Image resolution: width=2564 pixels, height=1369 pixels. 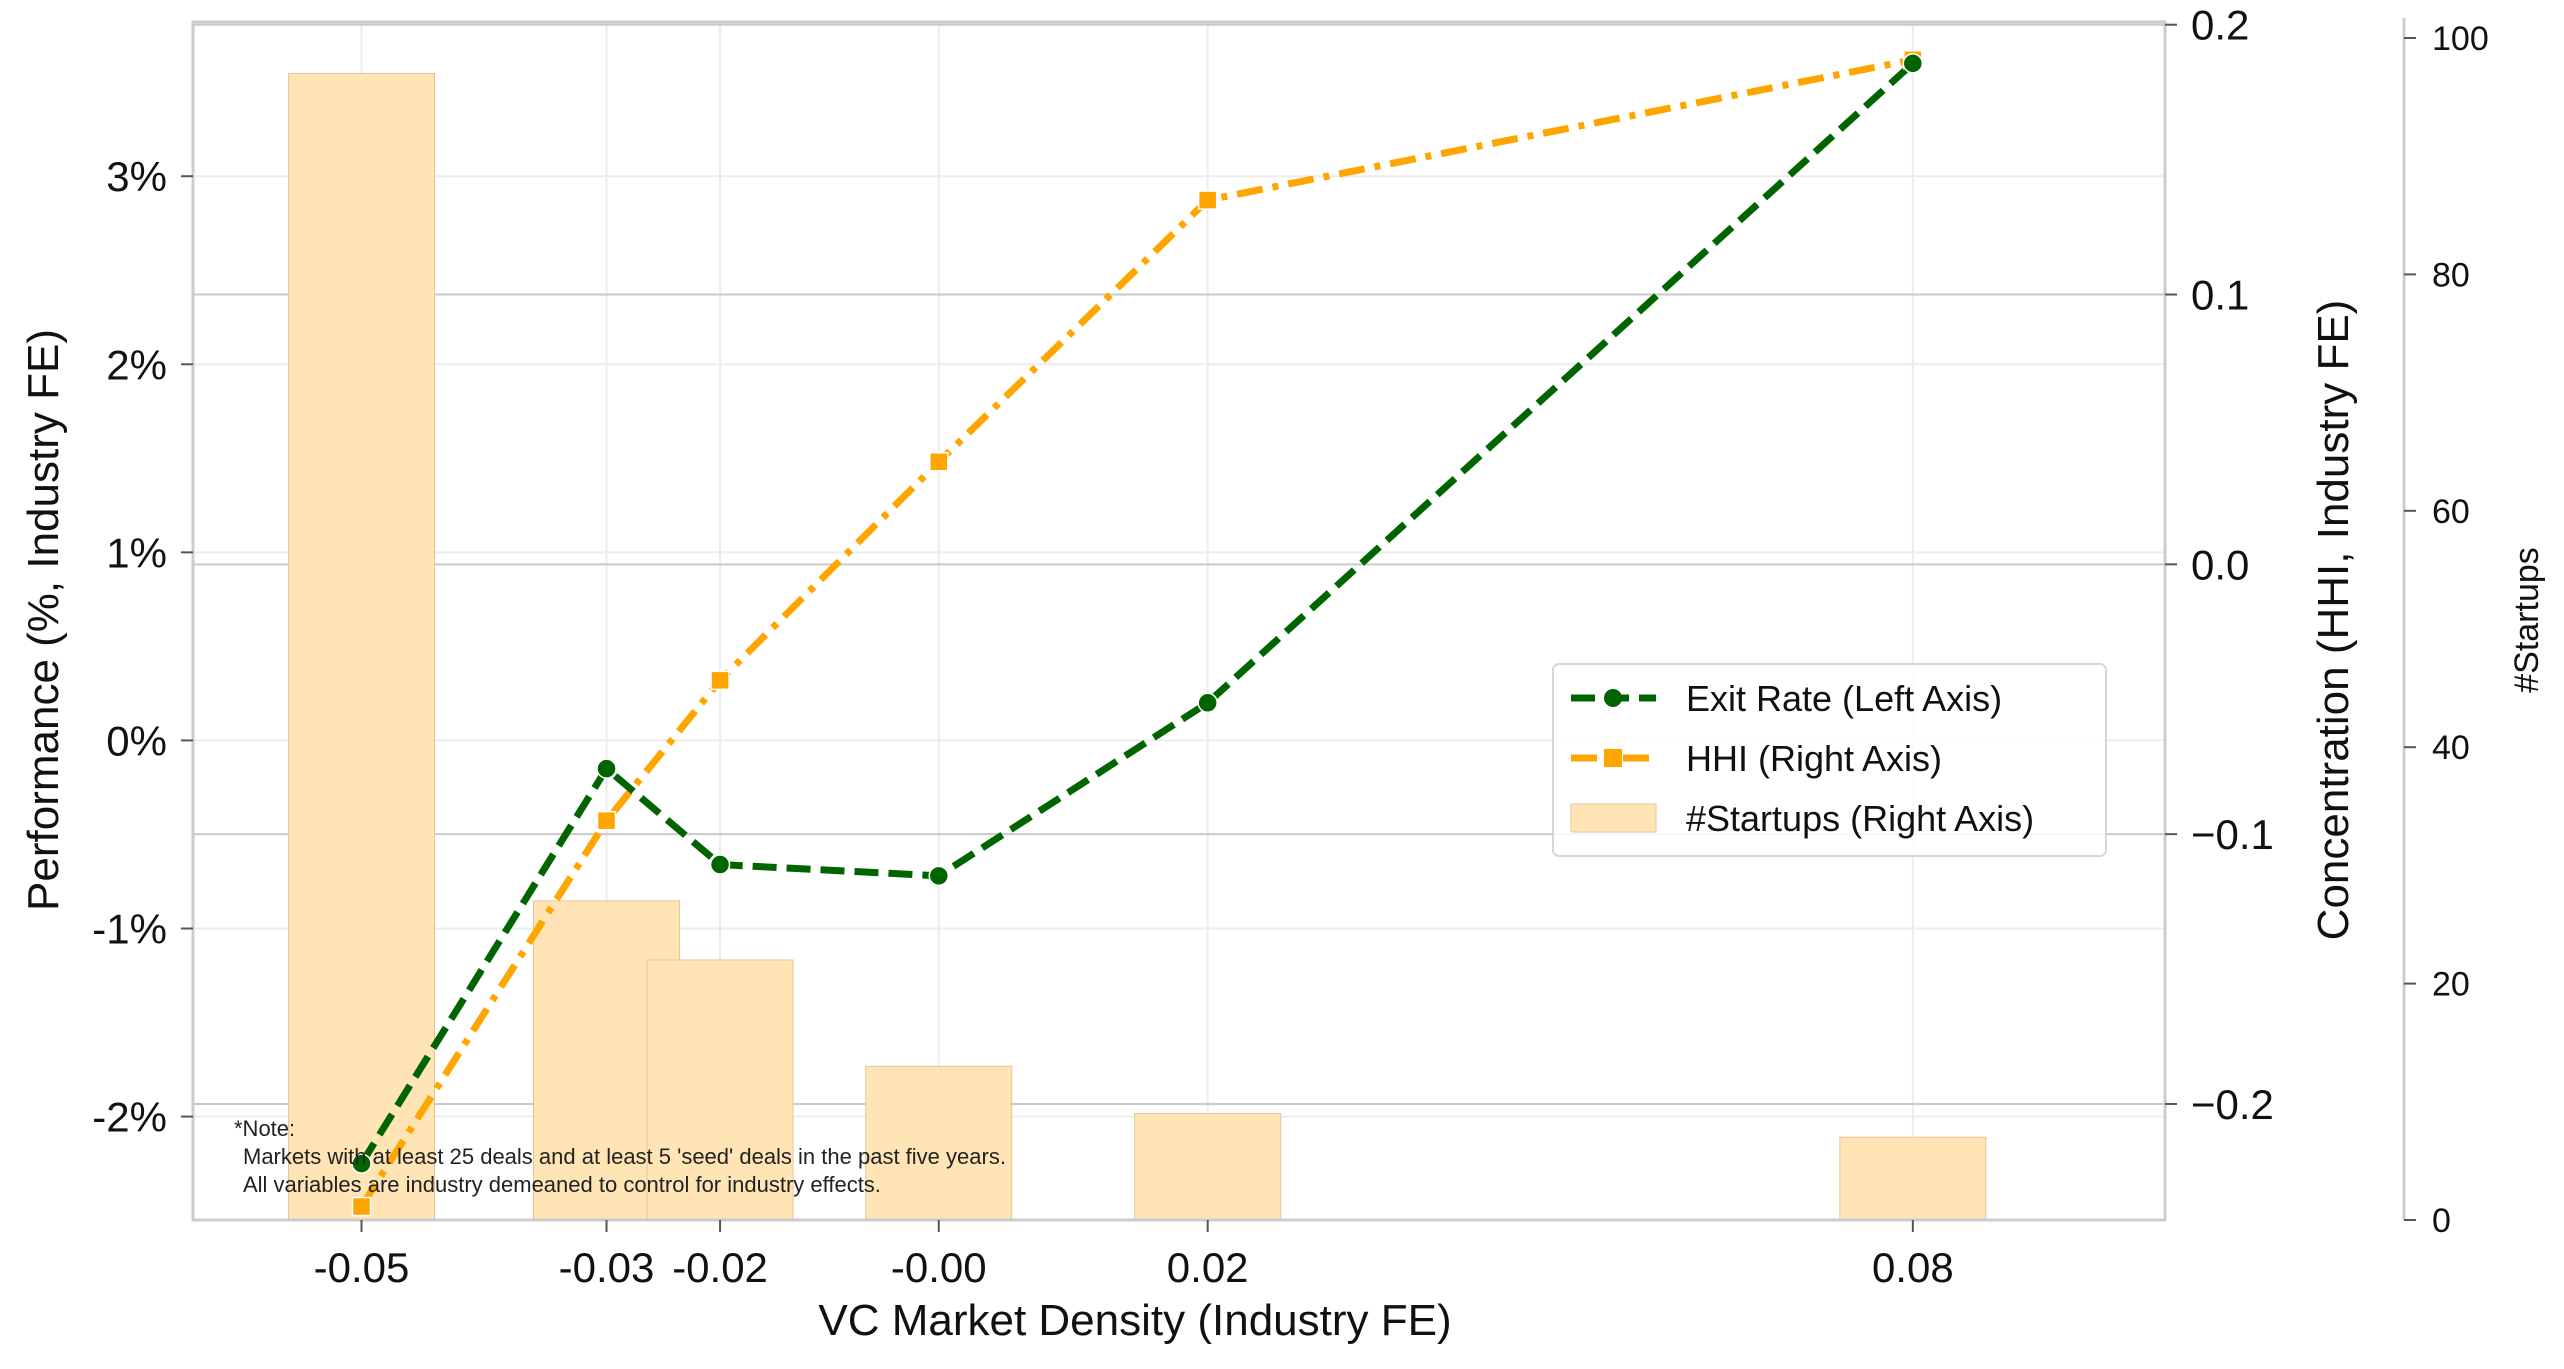 What do you see at coordinates (2232, 1104) in the screenshot?
I see `right-tick-label-0: −0.2` at bounding box center [2232, 1104].